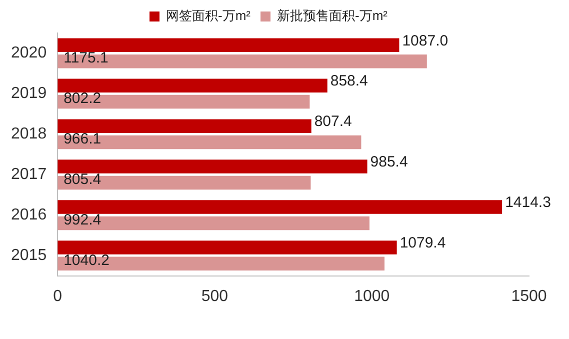 Image resolution: width=569 pixels, height=339 pixels. I want to click on data-label: 1087.0, so click(425, 41).